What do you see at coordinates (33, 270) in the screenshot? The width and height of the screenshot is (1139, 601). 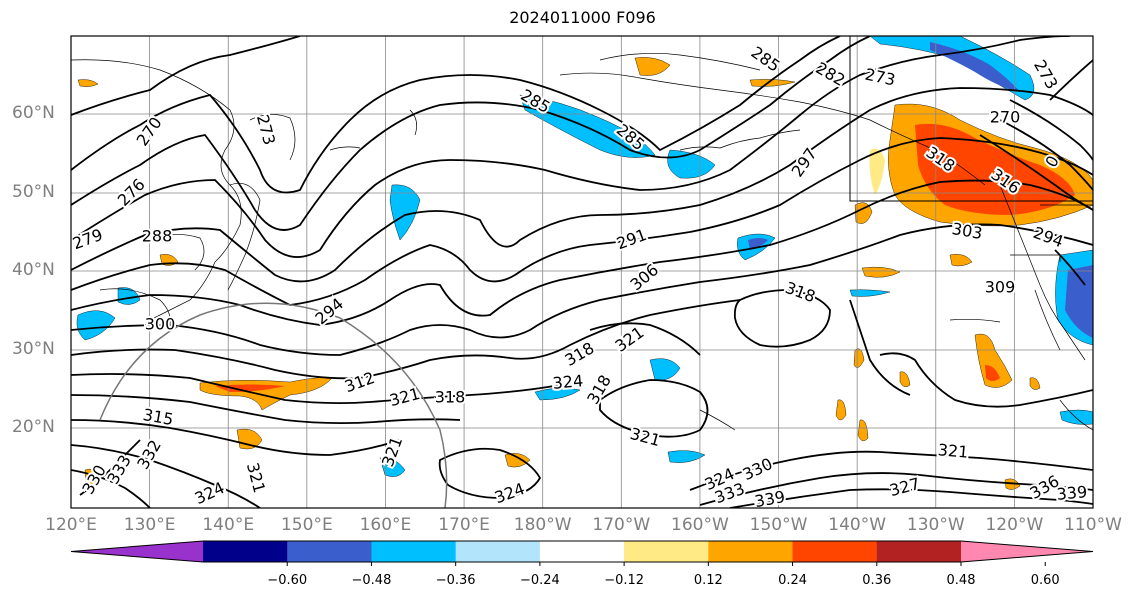 I see `latitude-label: 40°N` at bounding box center [33, 270].